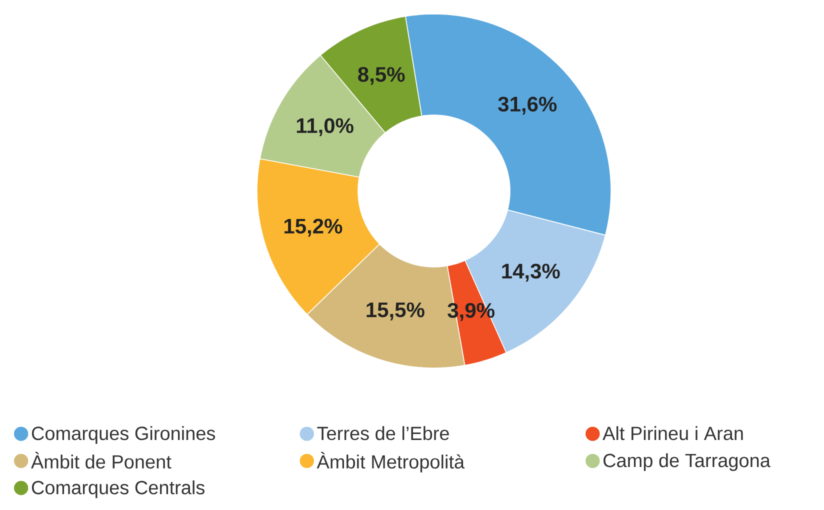 Image resolution: width=824 pixels, height=510 pixels. Describe the element at coordinates (395, 311) in the screenshot. I see `data-label: 15,5%` at that location.